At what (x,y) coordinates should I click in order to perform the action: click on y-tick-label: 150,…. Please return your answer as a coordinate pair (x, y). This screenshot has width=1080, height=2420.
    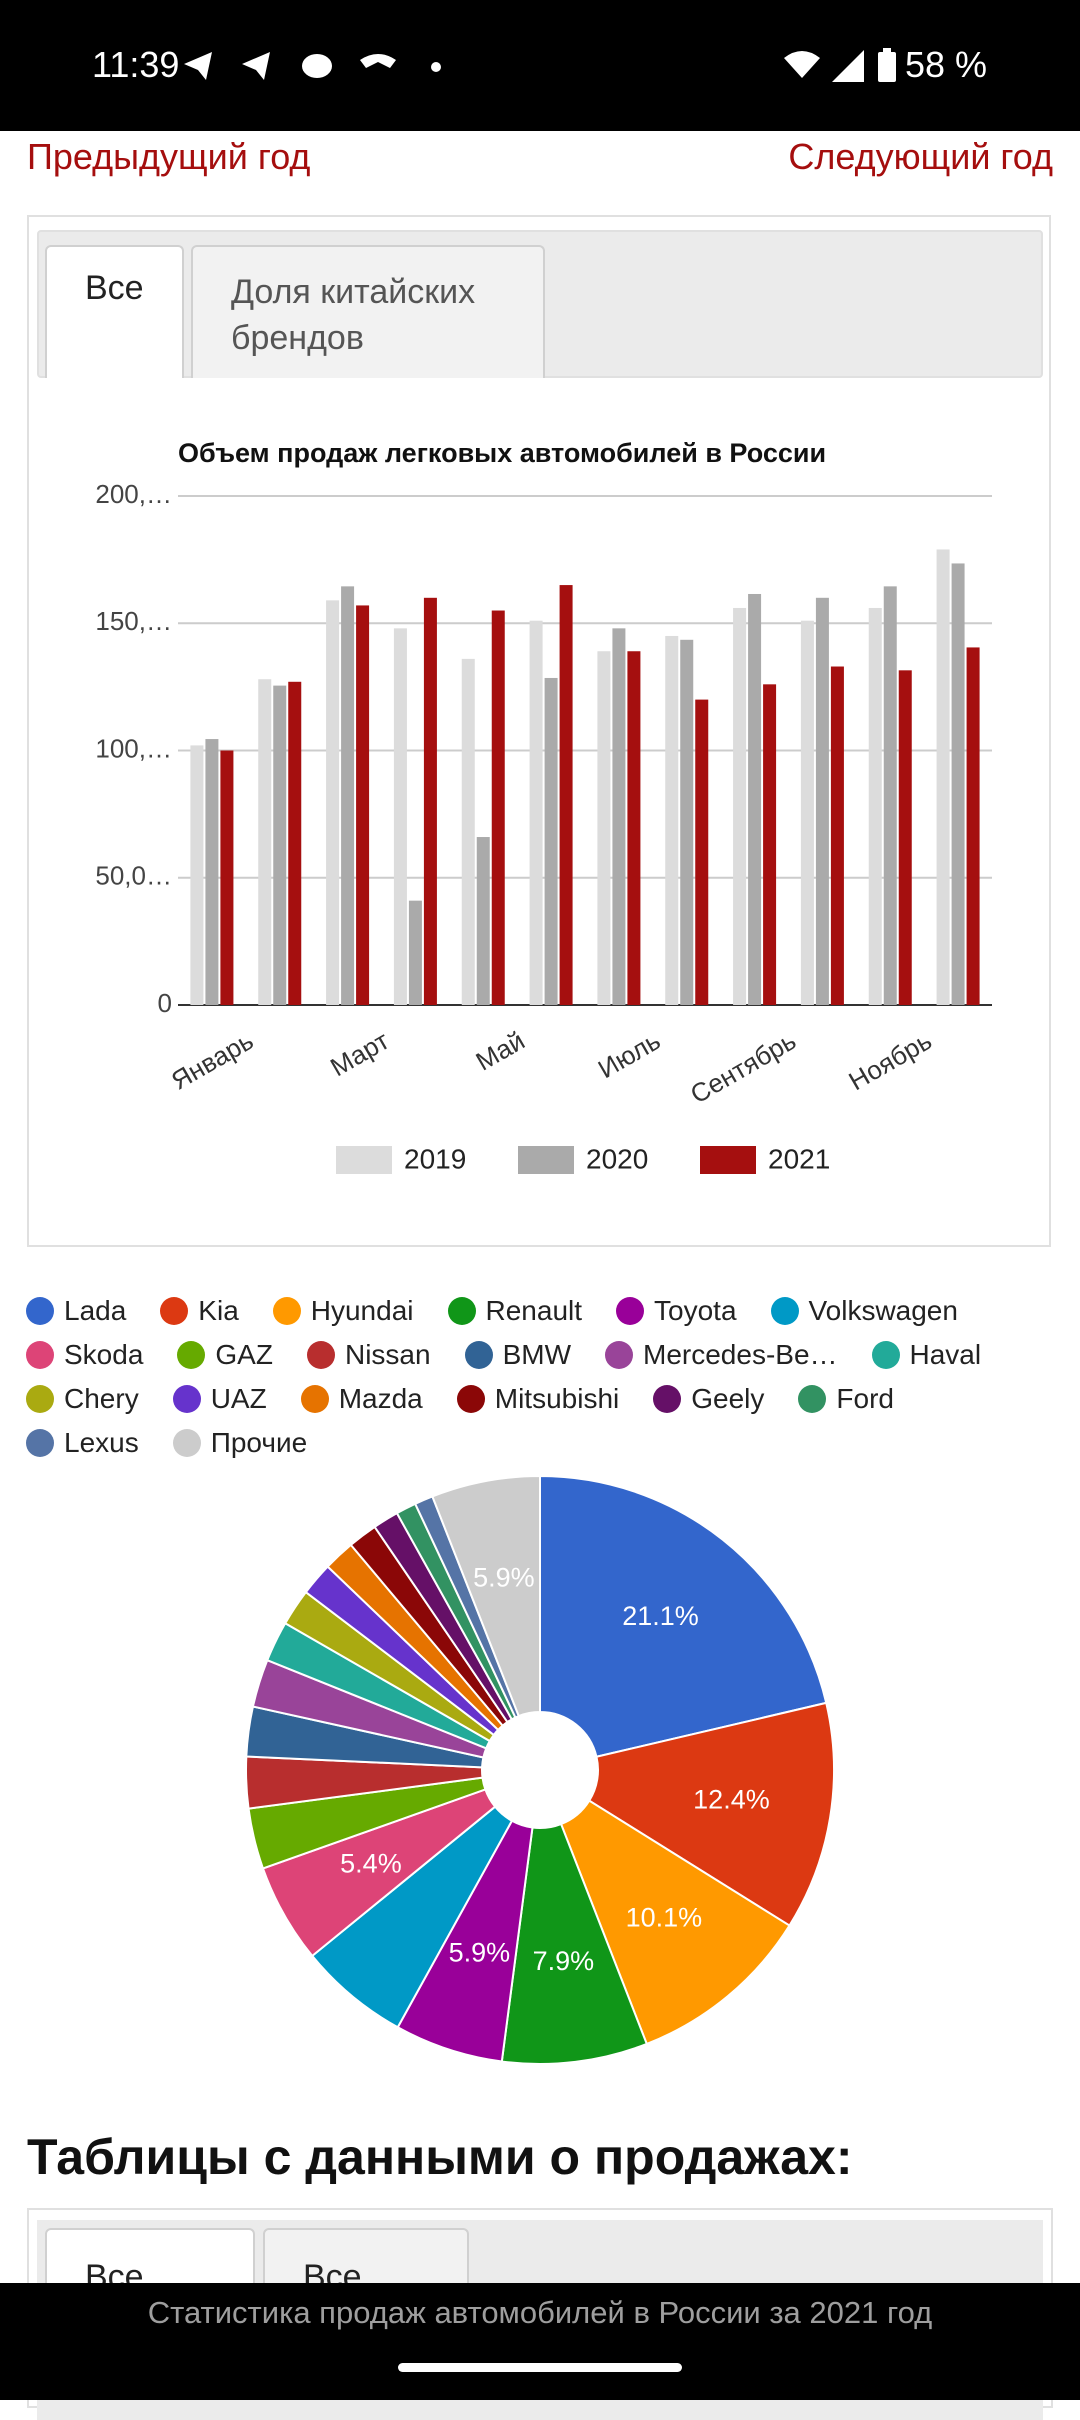
    Looking at the image, I should click on (133, 621).